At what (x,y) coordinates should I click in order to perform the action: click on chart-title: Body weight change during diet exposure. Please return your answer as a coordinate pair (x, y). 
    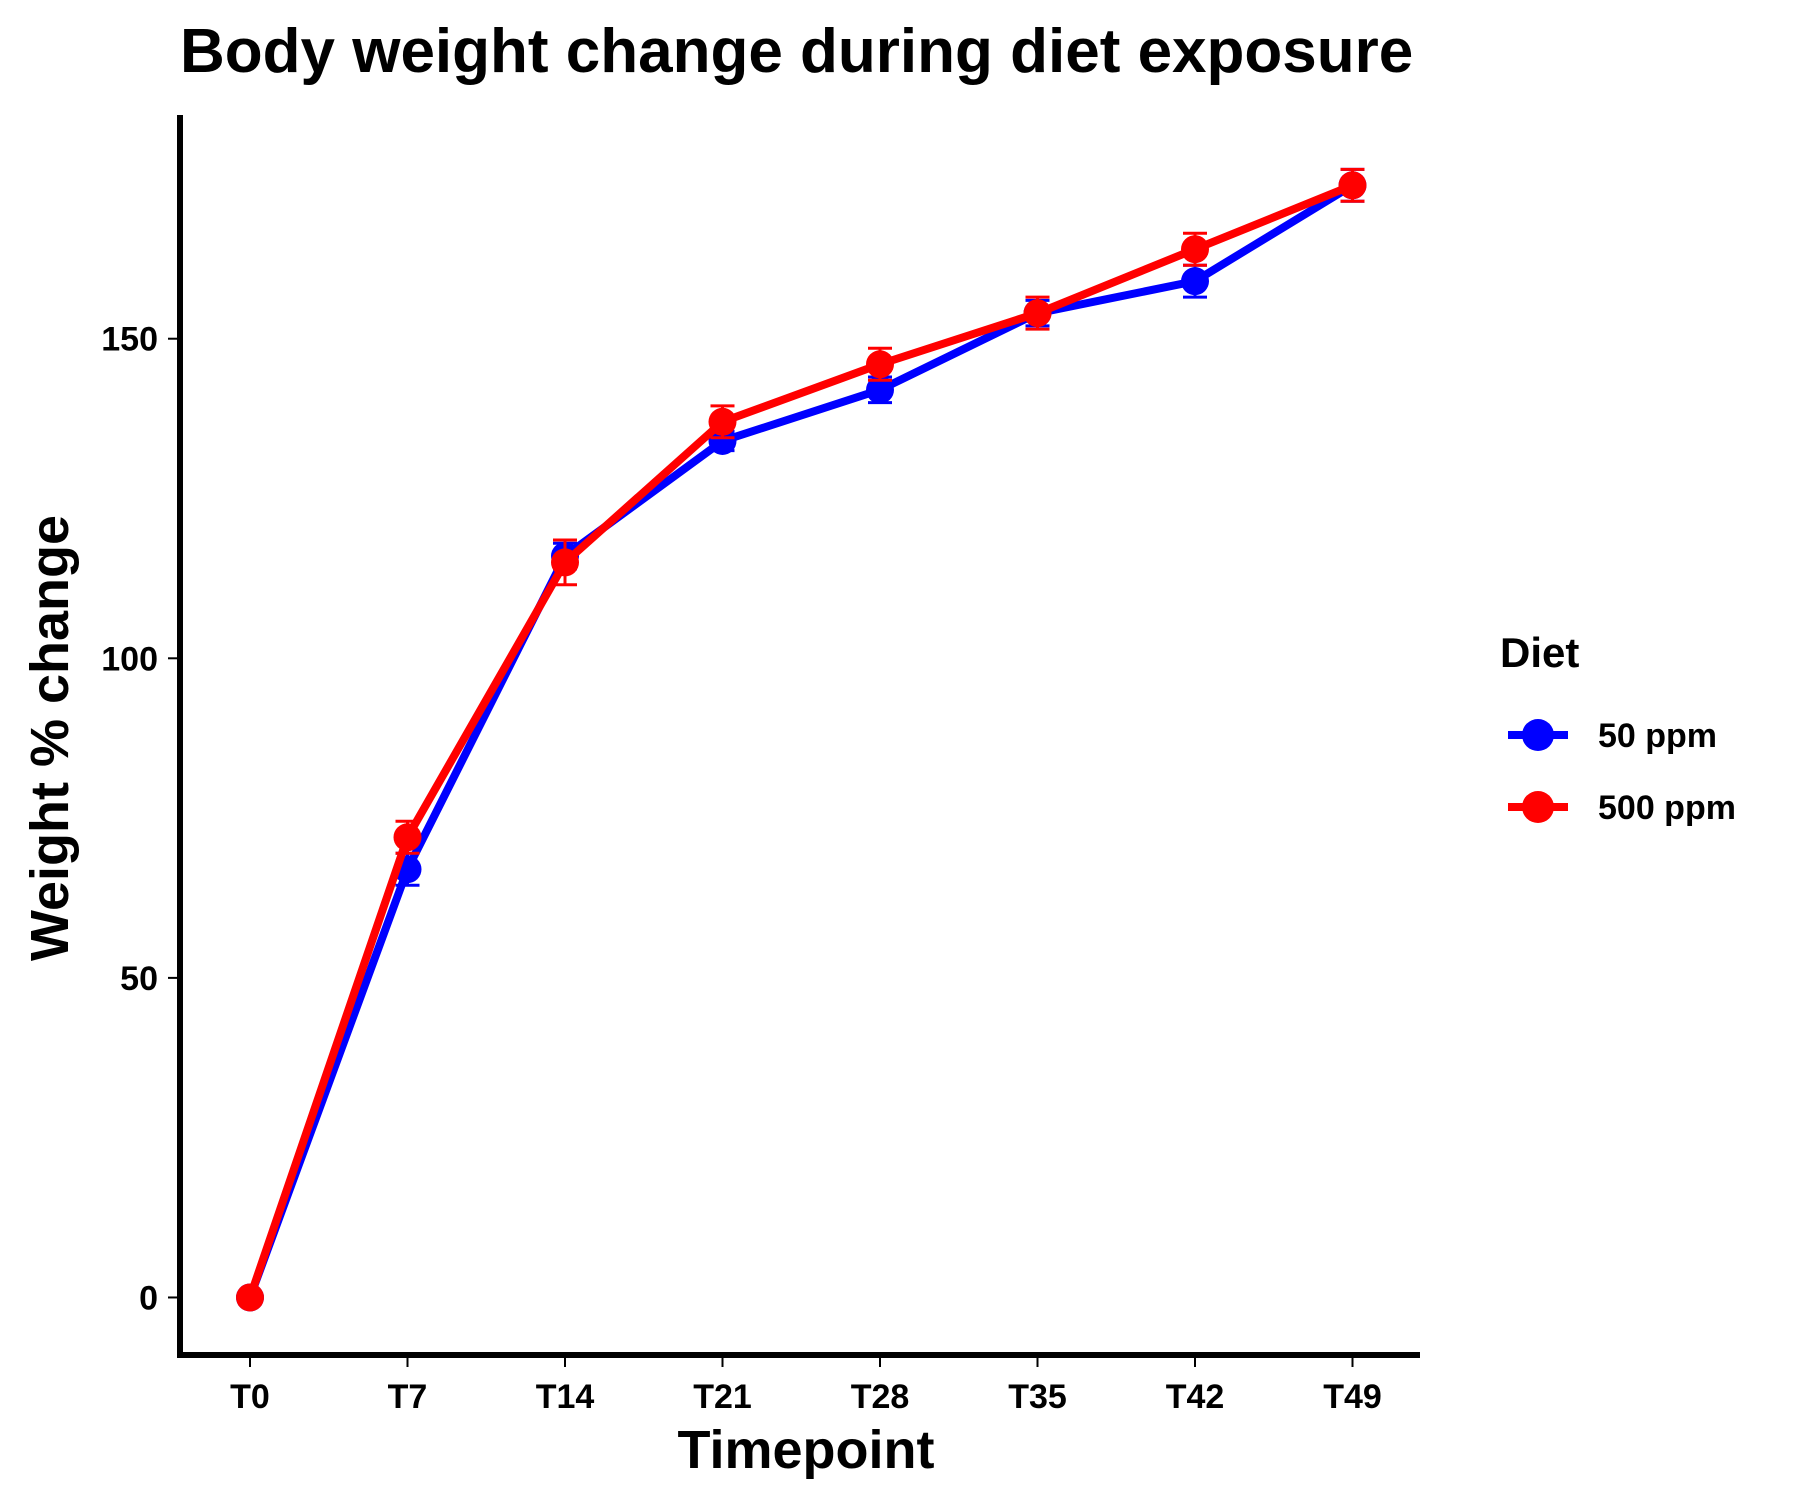
    Looking at the image, I should click on (796, 51).